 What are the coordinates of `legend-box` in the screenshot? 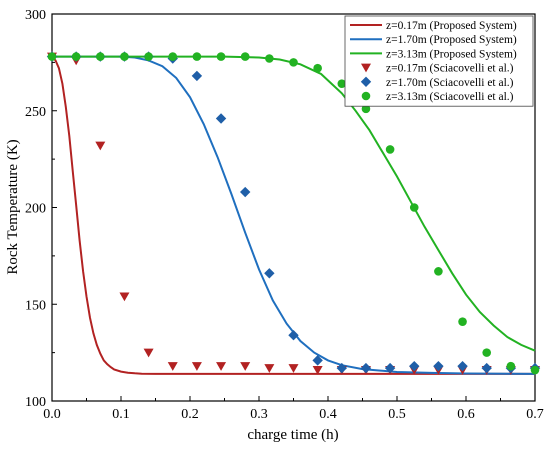 It's located at (439, 61).